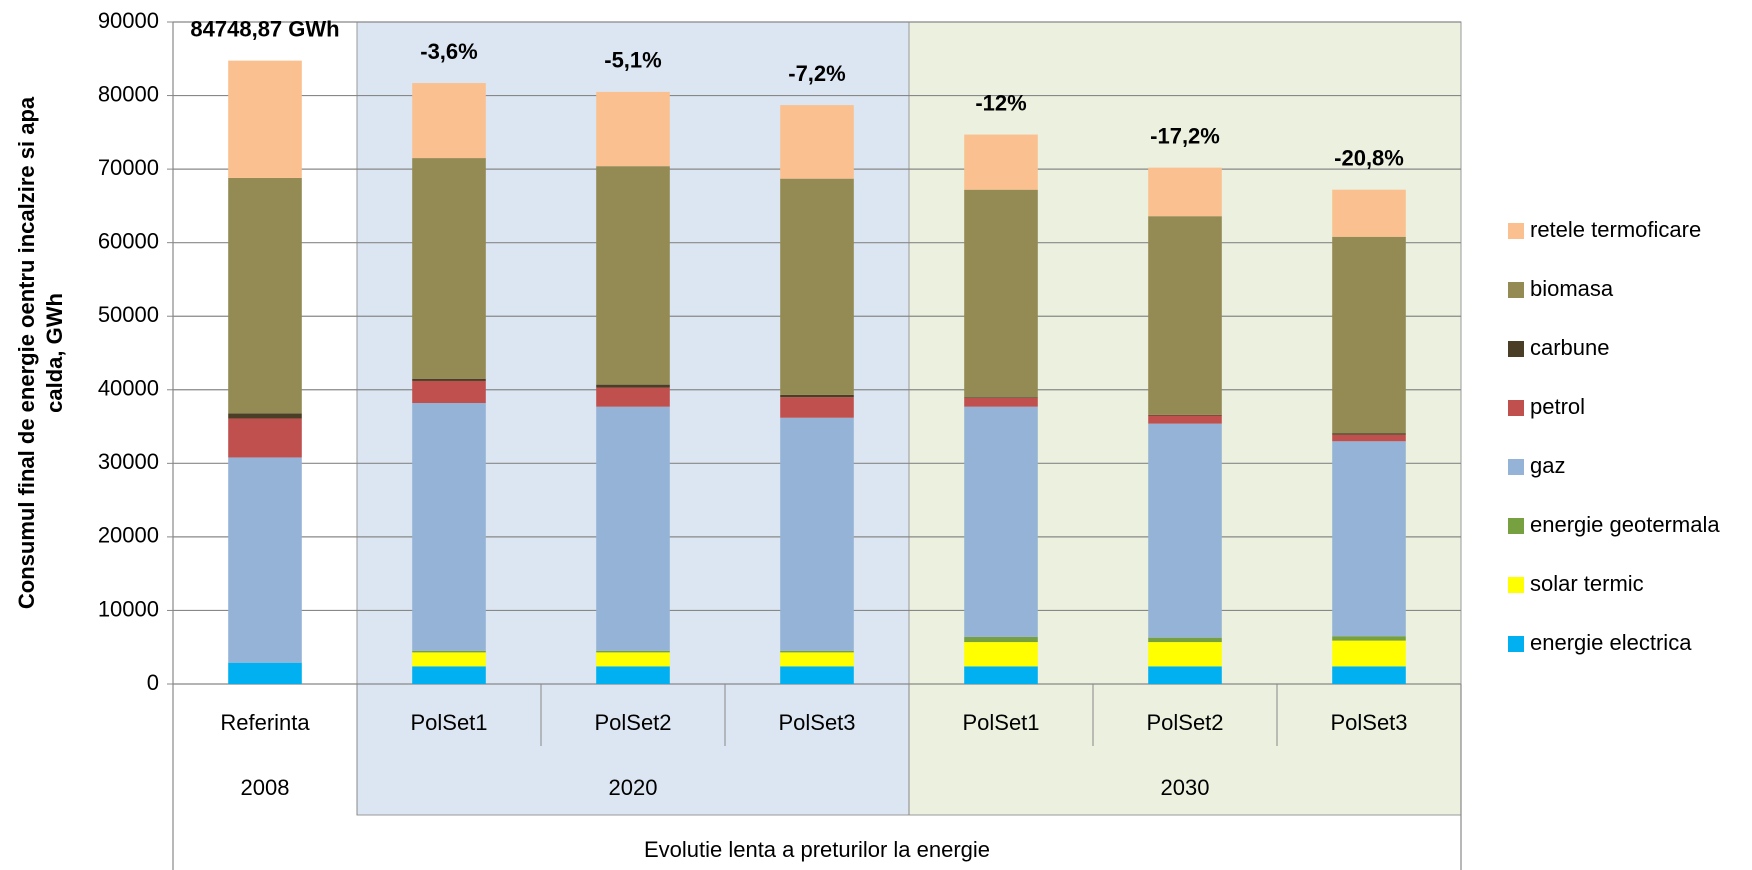 Image resolution: width=1752 pixels, height=870 pixels. Describe the element at coordinates (1369, 158) in the screenshot. I see `bar-label: -20,8%` at that location.